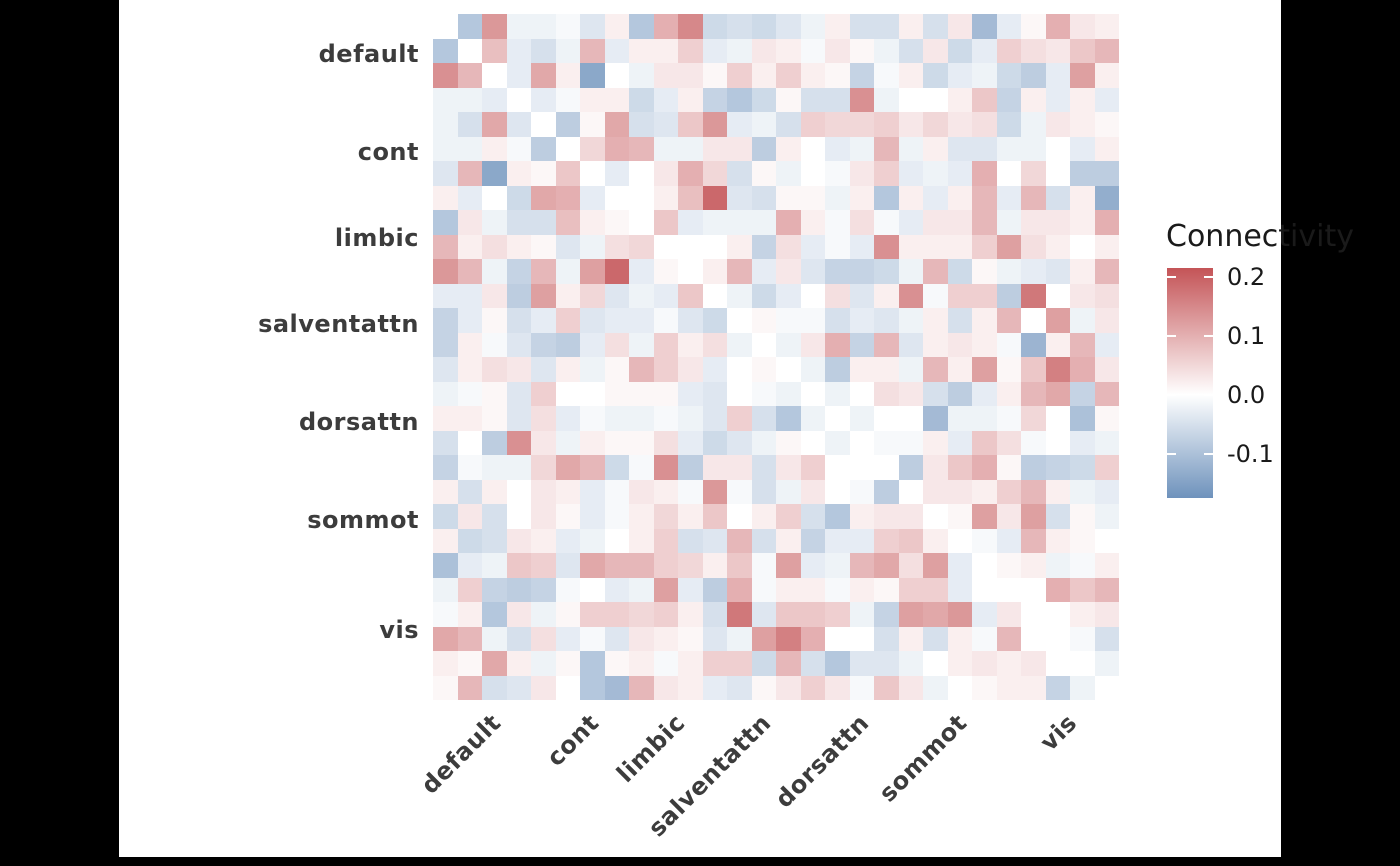 Image resolution: width=1400 pixels, height=866 pixels. Describe the element at coordinates (368, 54) in the screenshot. I see `y-axis-label-default: default` at that location.